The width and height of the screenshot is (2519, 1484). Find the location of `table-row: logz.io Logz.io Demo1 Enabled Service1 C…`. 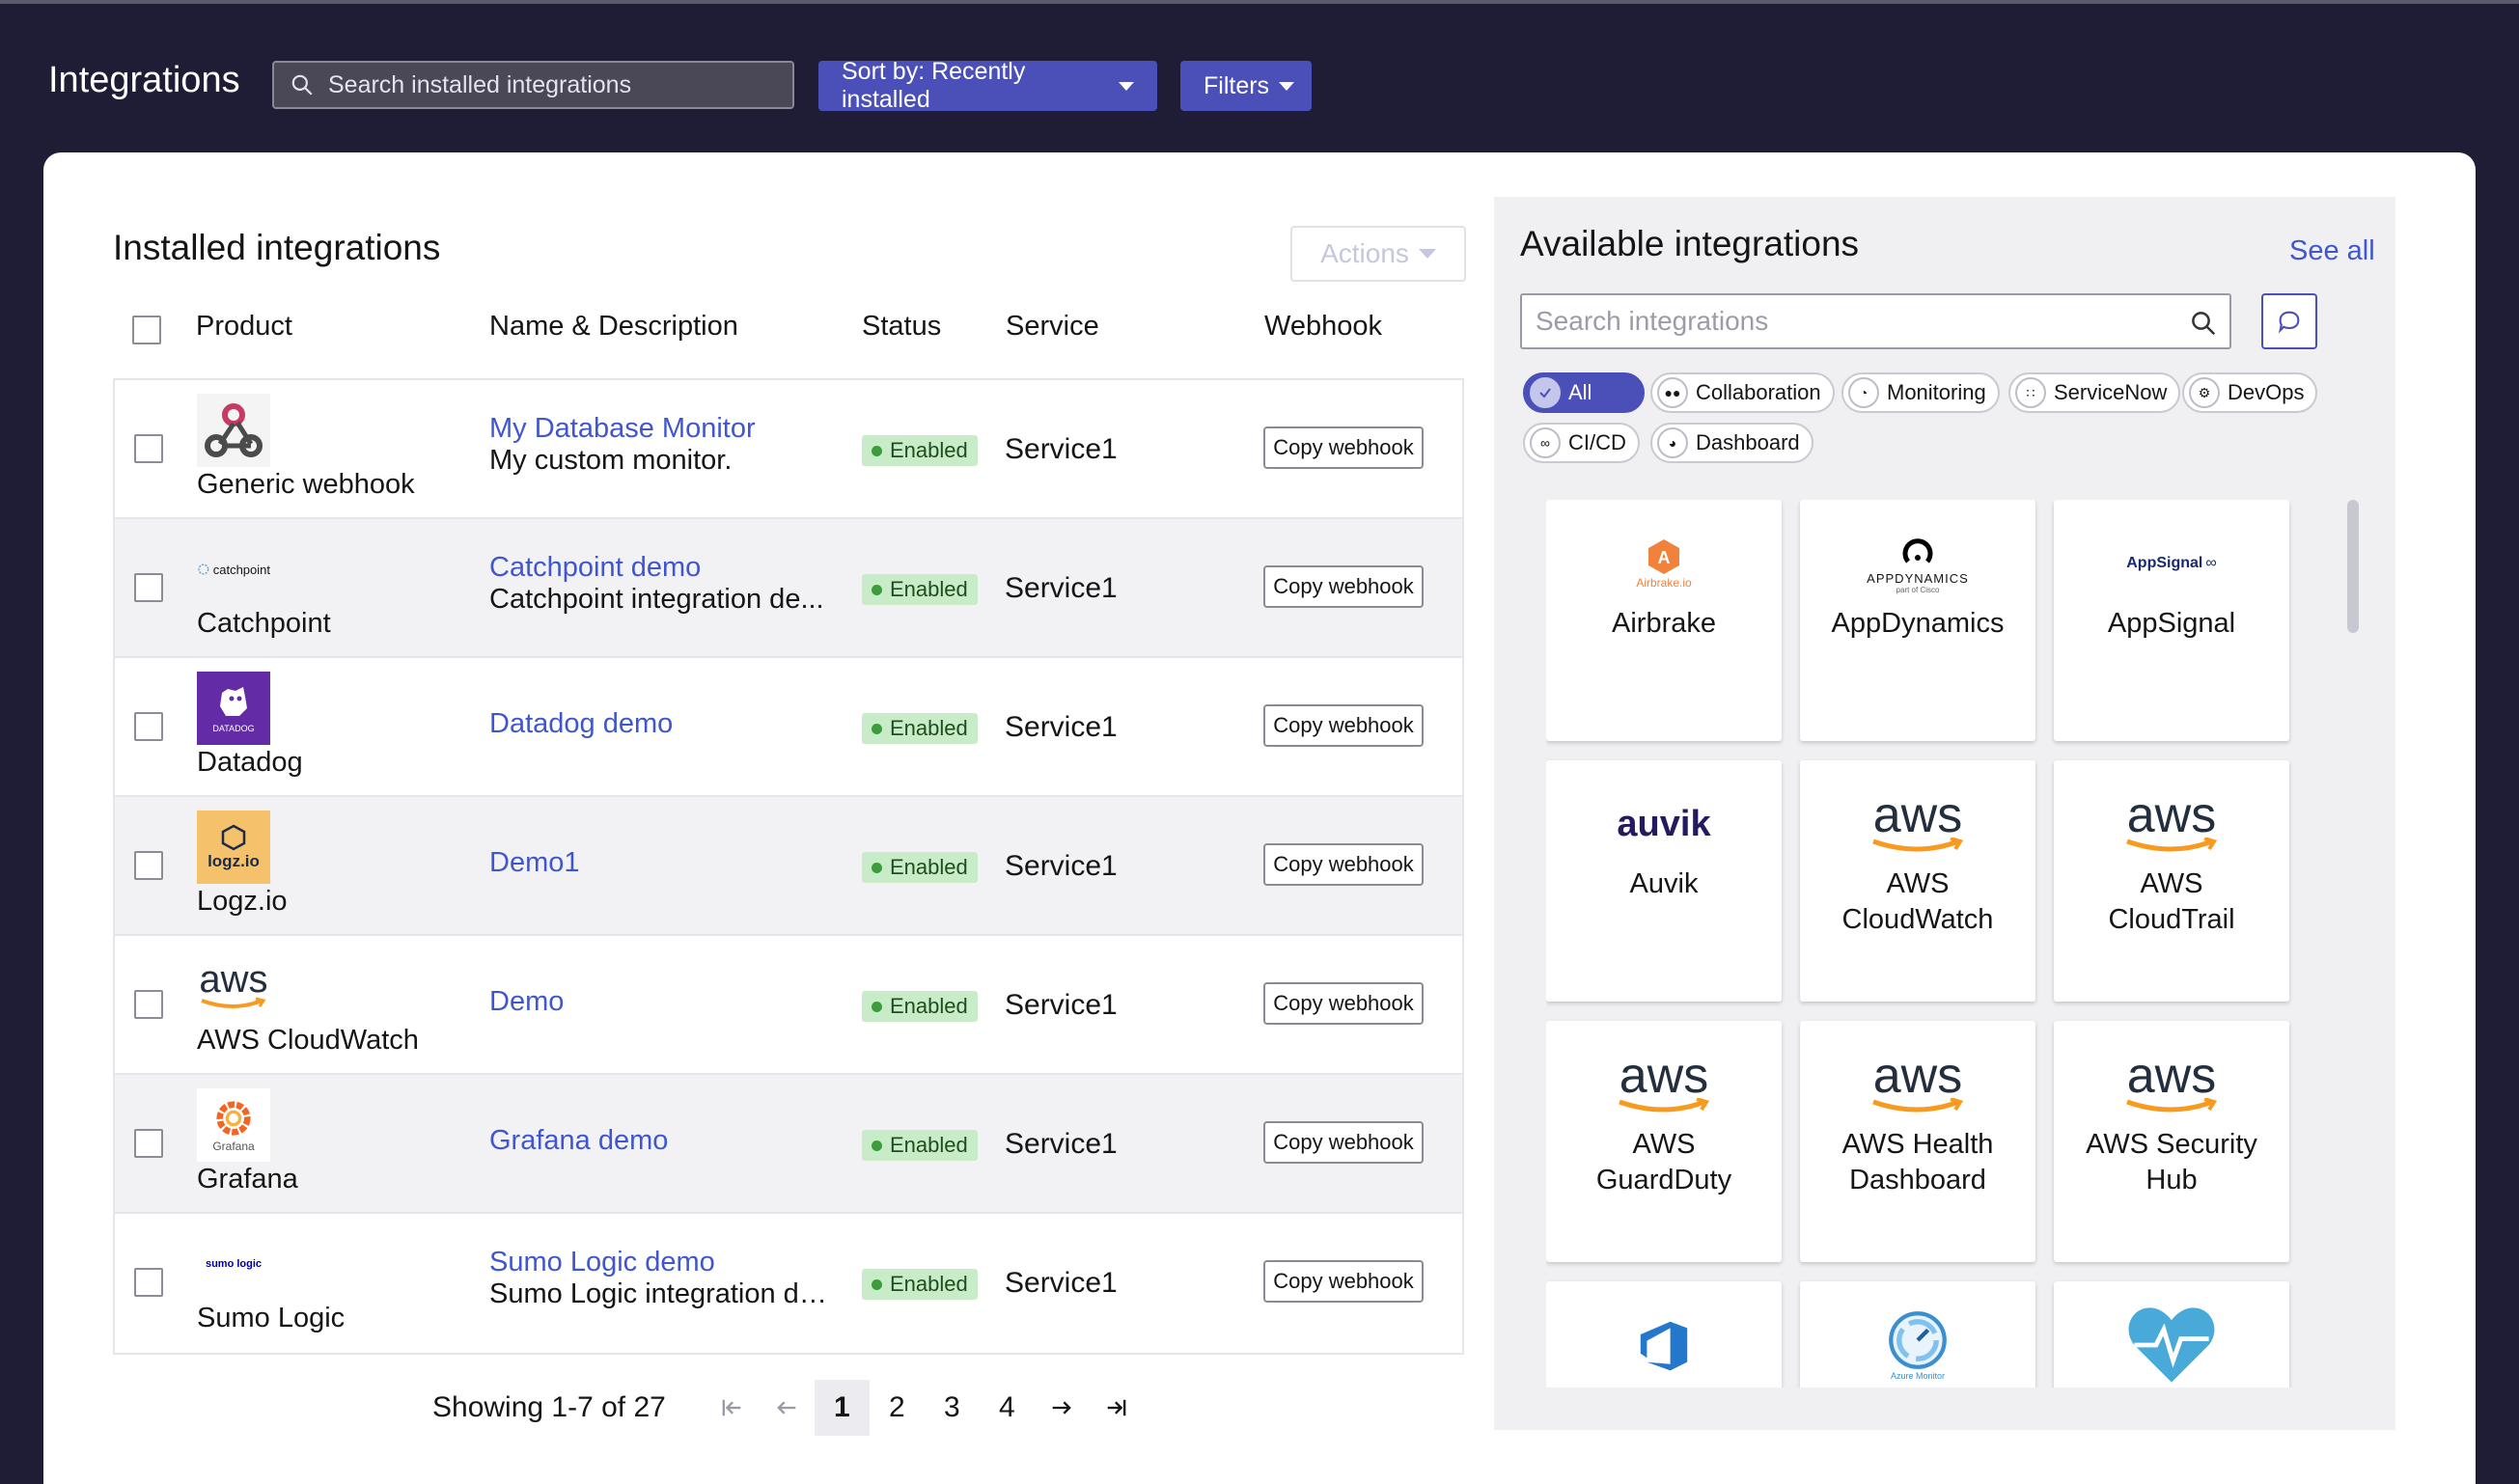

table-row: logz.io Logz.io Demo1 Enabled Service1 C… is located at coordinates (788, 866).